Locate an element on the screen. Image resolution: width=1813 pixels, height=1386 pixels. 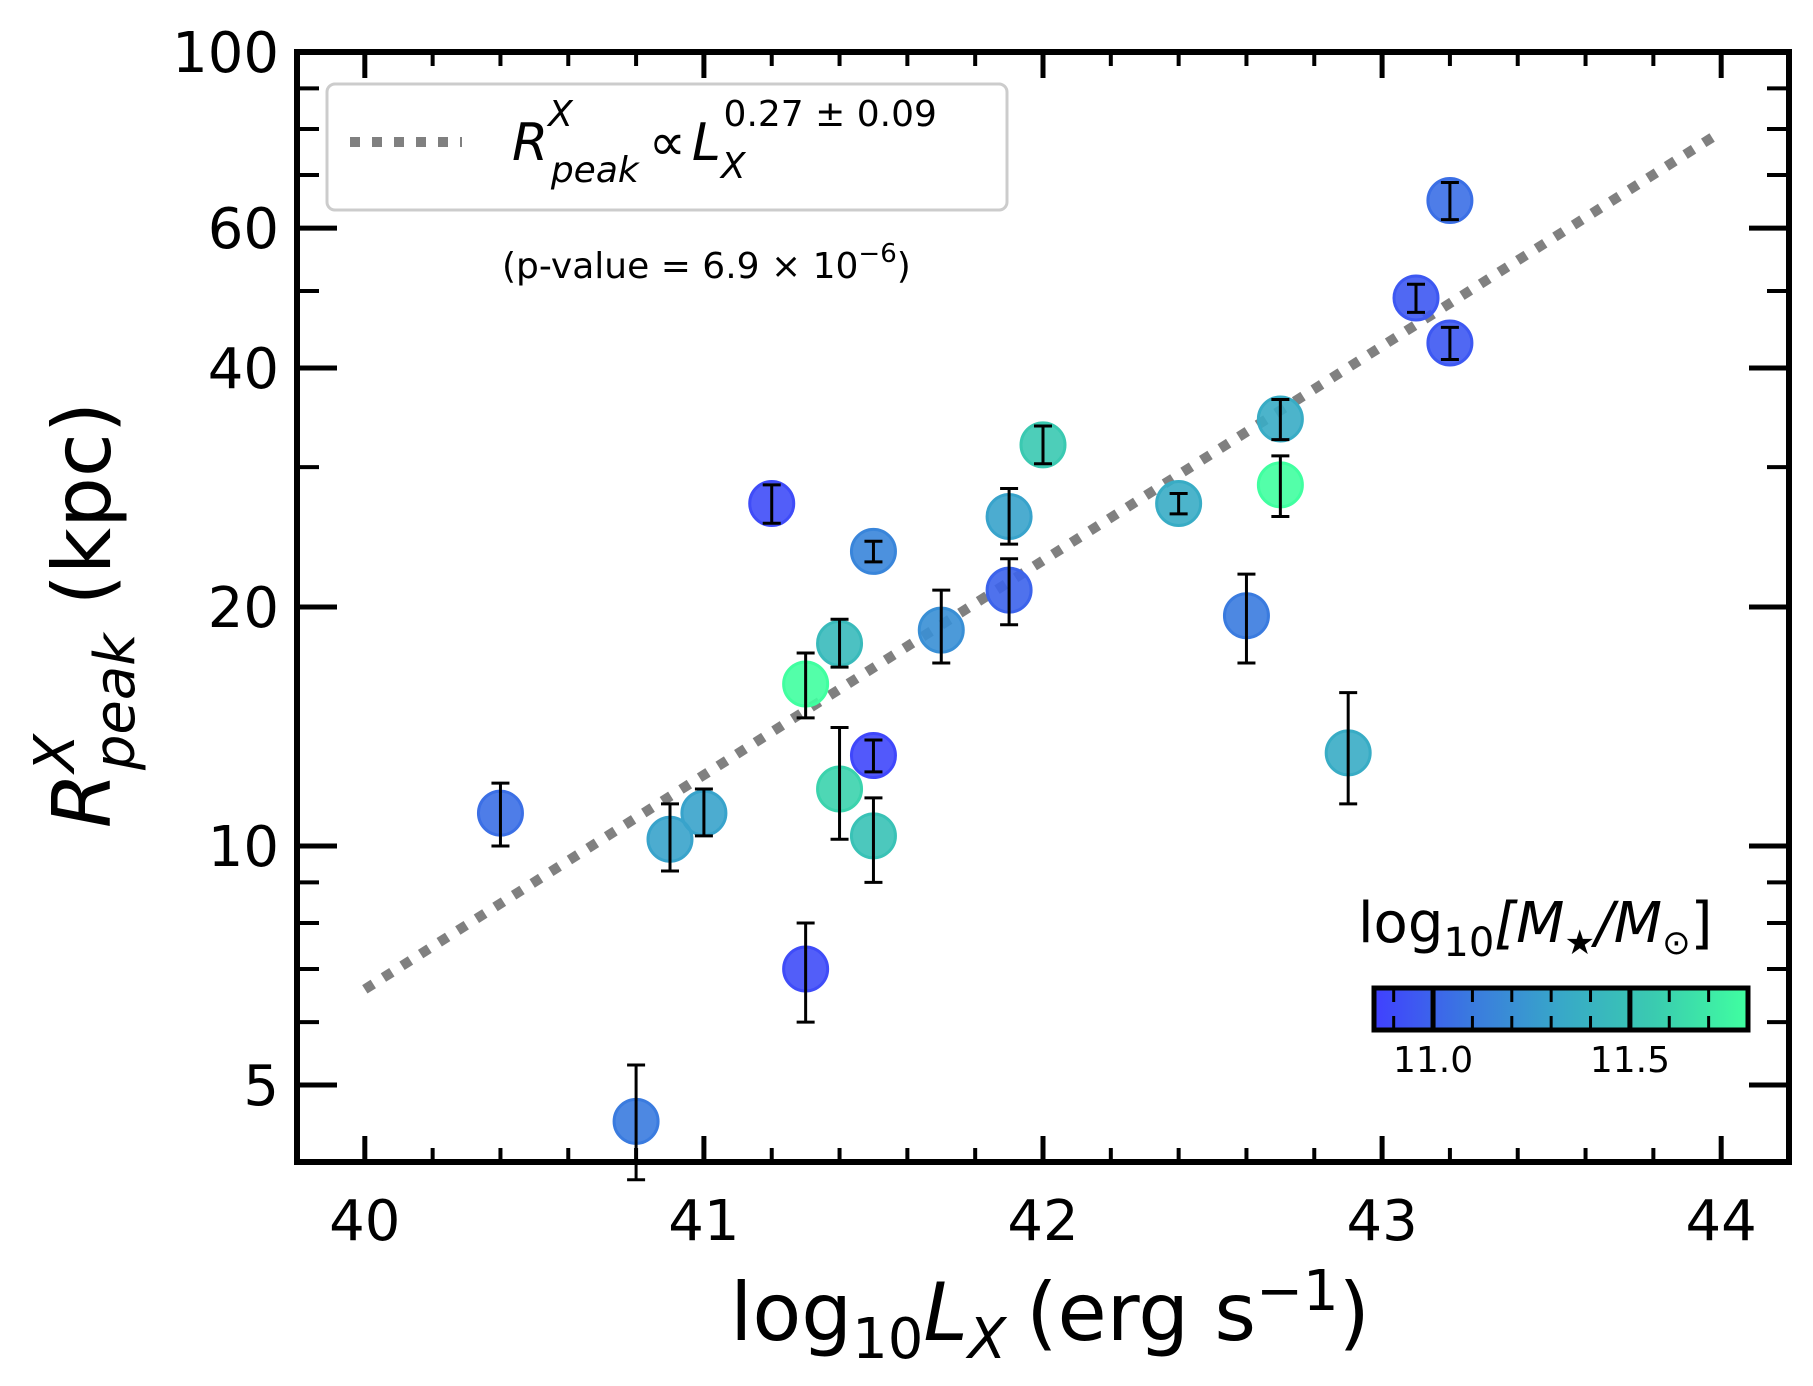
x-tick-label: 42 is located at coordinates (1042, 1221).